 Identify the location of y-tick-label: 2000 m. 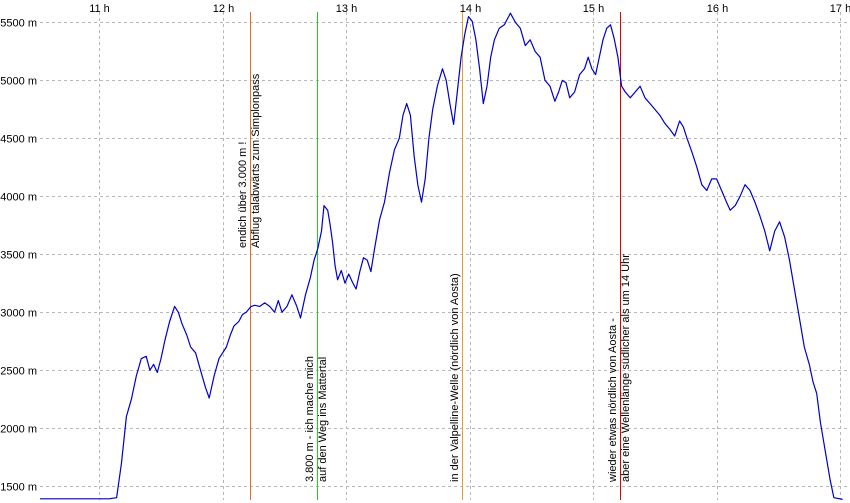
(18, 430).